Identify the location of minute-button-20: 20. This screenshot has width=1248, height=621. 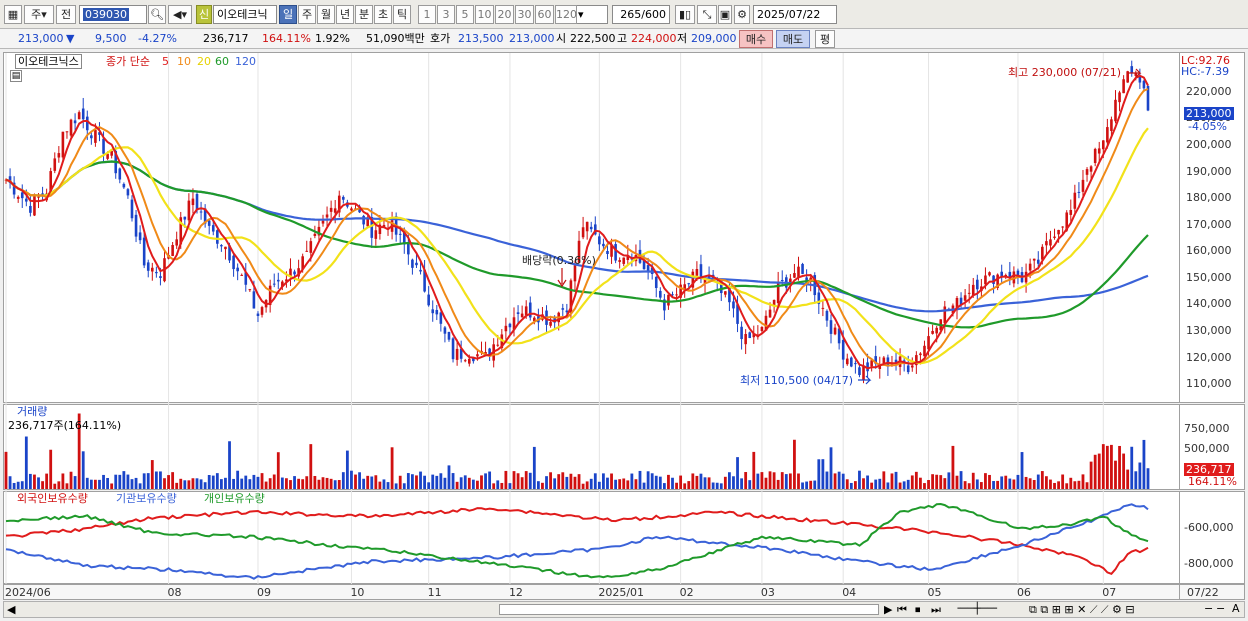
(504, 14).